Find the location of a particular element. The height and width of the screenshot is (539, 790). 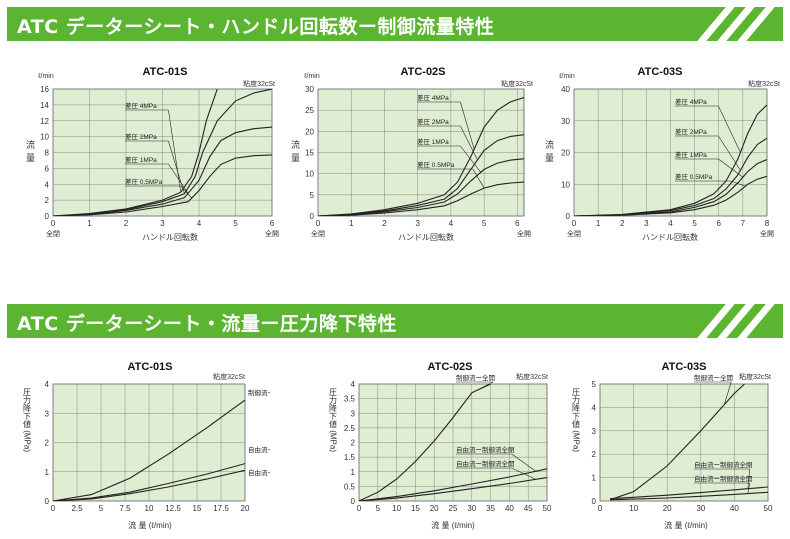

y-tick-label: 30 is located at coordinates (309, 89).